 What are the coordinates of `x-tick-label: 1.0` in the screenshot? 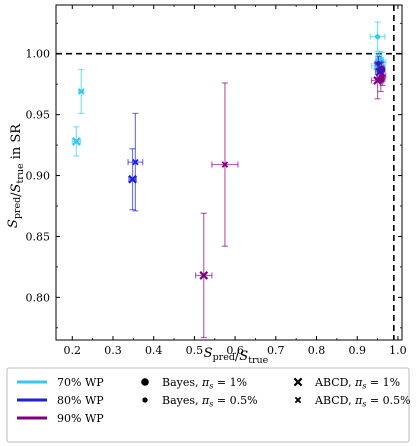 It's located at (398, 350).